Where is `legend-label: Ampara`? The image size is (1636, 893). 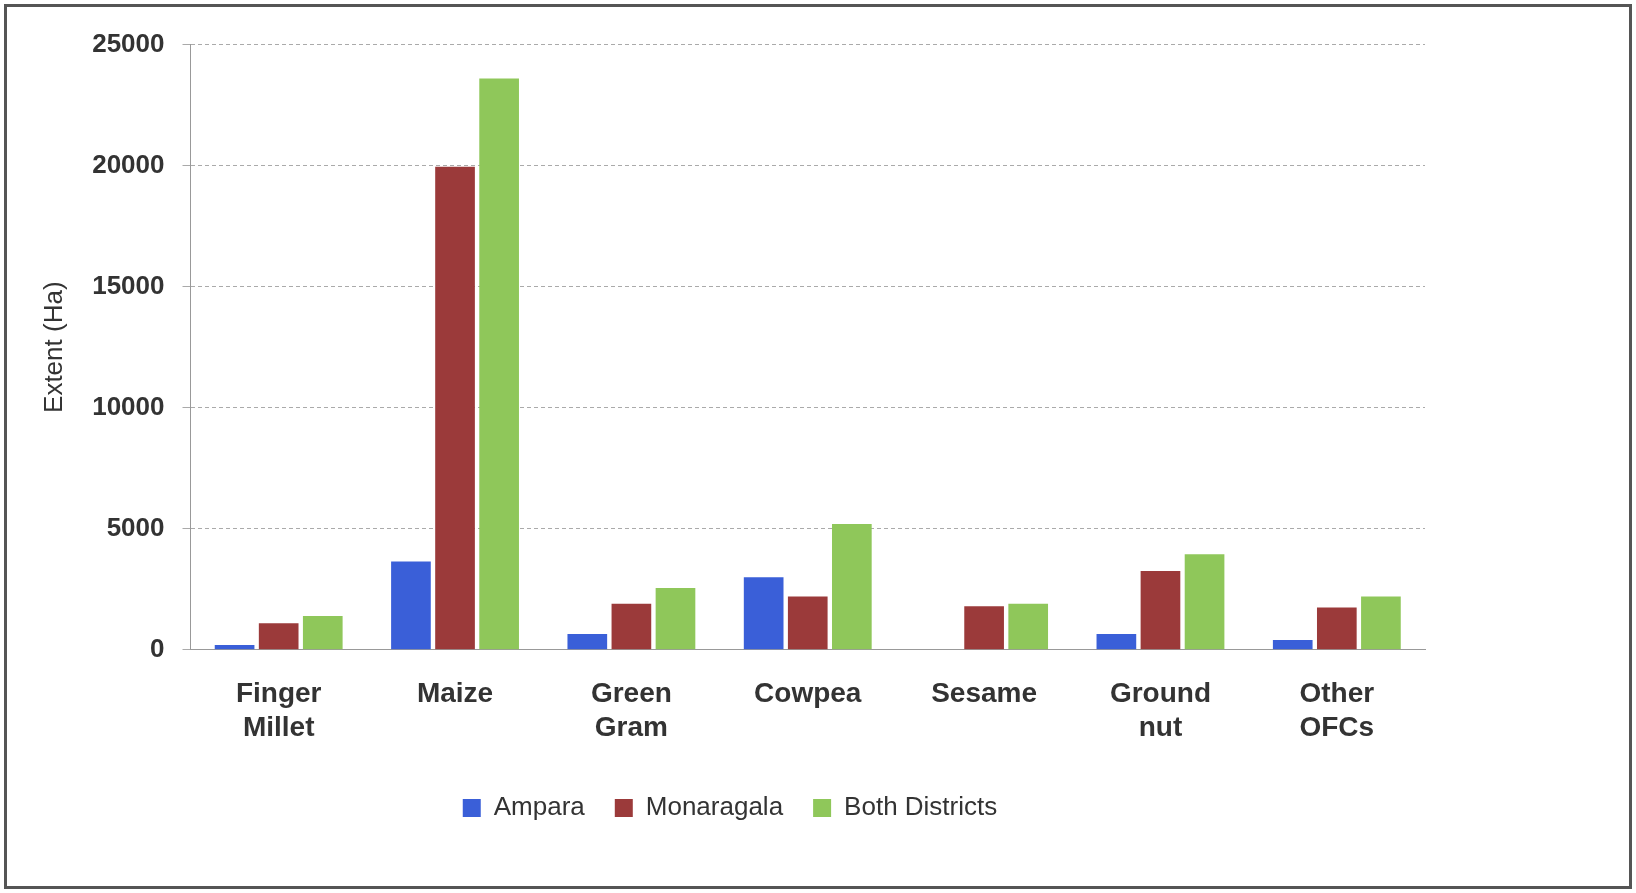 legend-label: Ampara is located at coordinates (539, 806).